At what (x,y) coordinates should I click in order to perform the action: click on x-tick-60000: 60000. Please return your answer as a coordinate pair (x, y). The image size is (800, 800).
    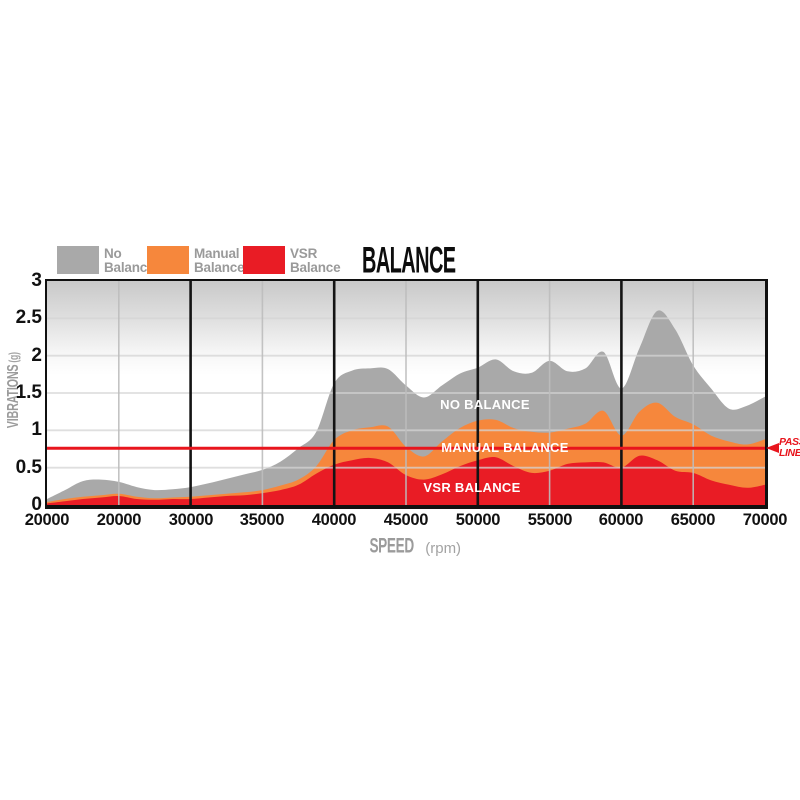
    Looking at the image, I should click on (621, 520).